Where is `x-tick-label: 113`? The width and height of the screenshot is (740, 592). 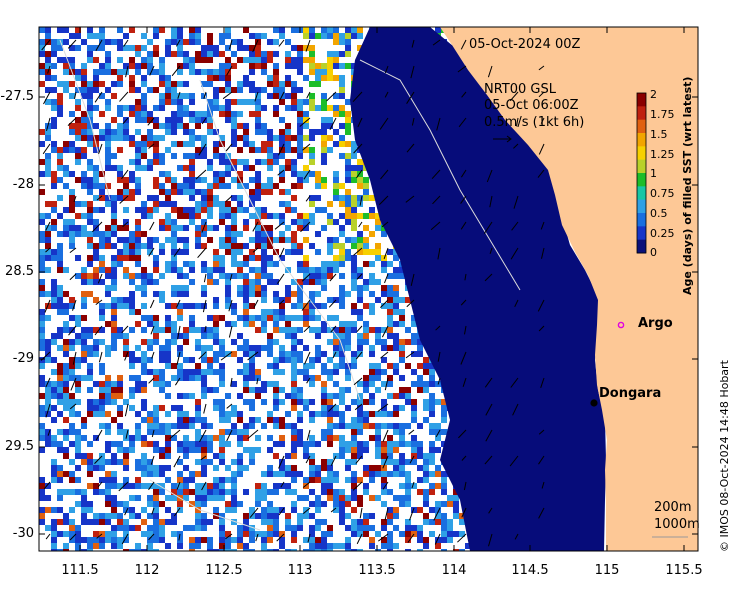 x-tick-label: 113 is located at coordinates (300, 570).